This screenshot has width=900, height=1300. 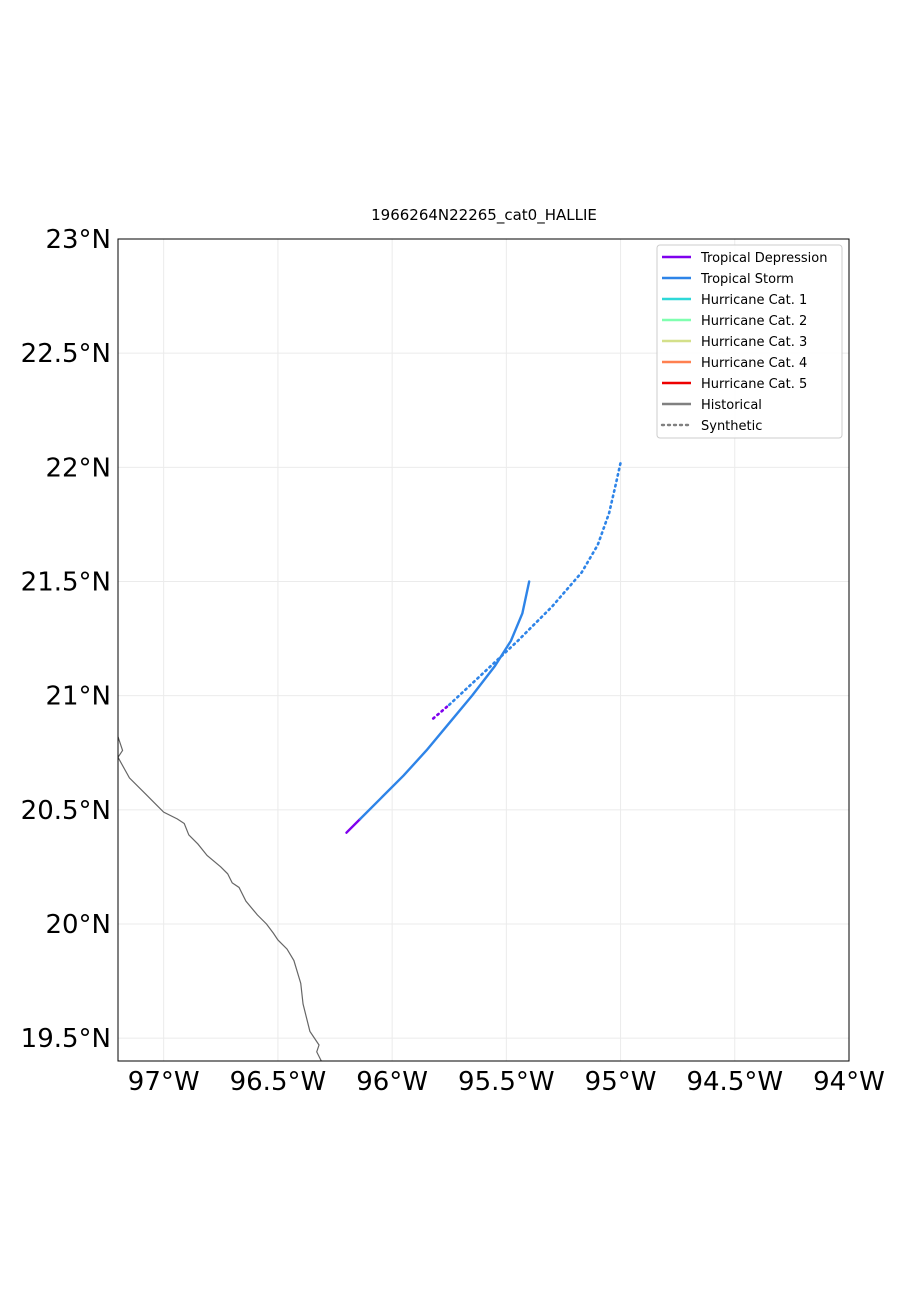 What do you see at coordinates (66, 639) in the screenshot?
I see `y-axis-ticks: 19.5°N 20°N 20.5°N 21°N 21.5°N 22°N 22.5°N 23°N` at bounding box center [66, 639].